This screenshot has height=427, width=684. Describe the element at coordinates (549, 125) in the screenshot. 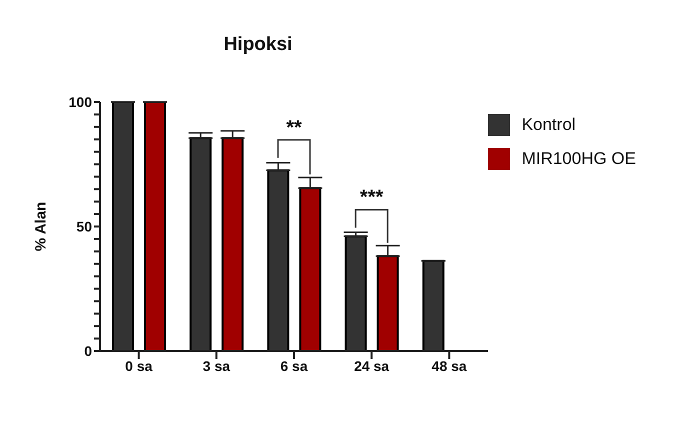

I see `legend-label: Kontrol` at that location.